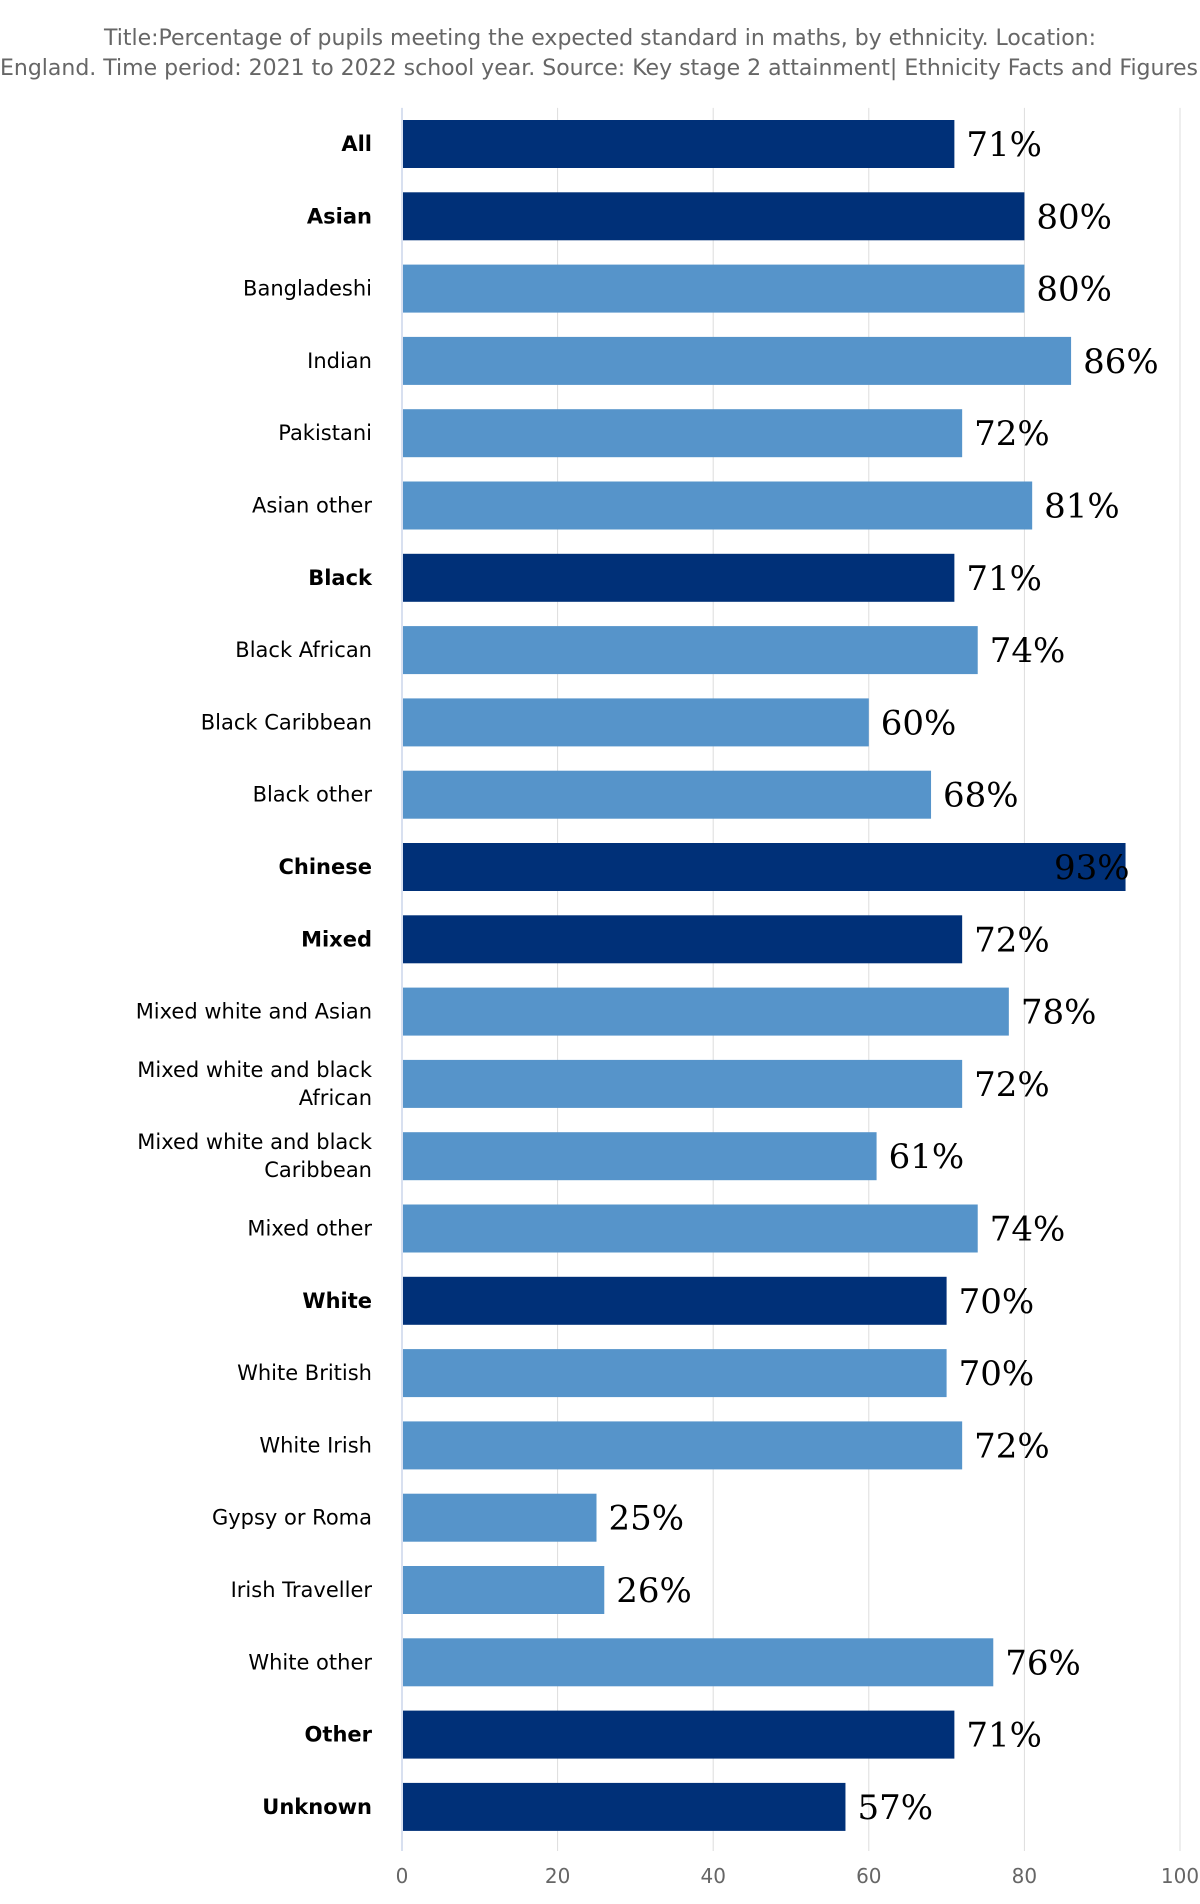 Image resolution: width=1200 pixels, height=1904 pixels. Describe the element at coordinates (254, 1012) in the screenshot. I see `category-label: Mixed white and Asian` at that location.